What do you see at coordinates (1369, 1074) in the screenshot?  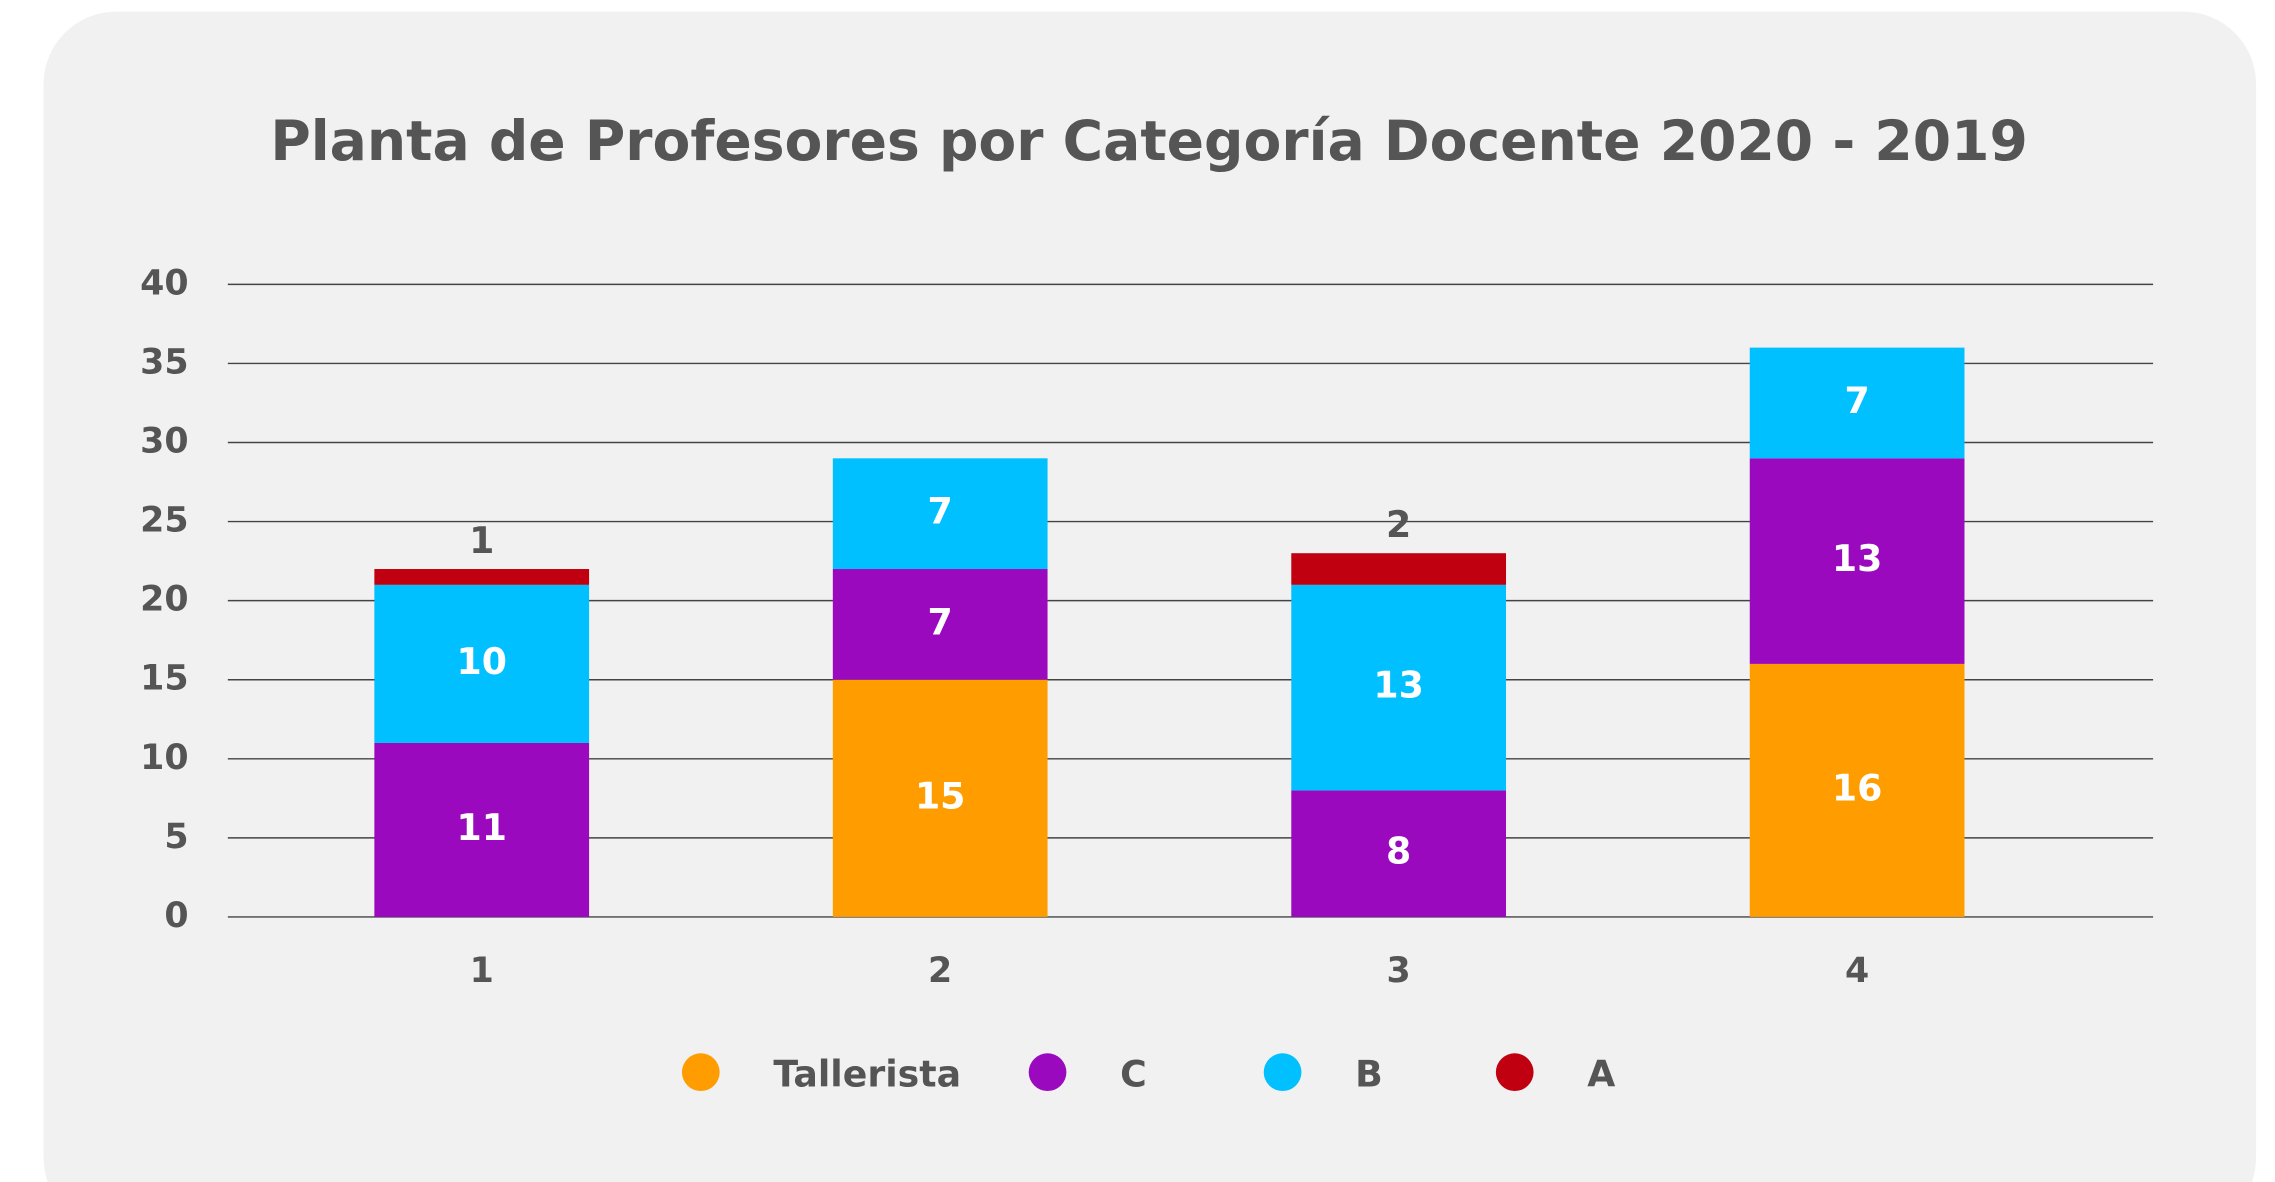 I see `legend-label: B` at bounding box center [1369, 1074].